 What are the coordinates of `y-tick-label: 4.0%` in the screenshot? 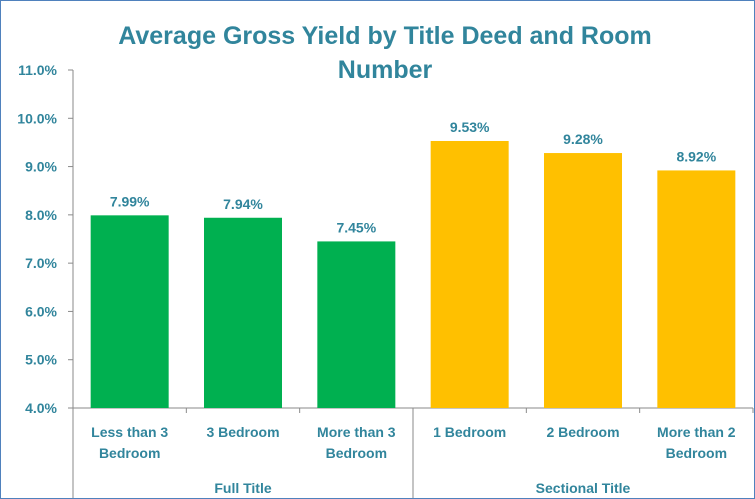 It's located at (41, 408).